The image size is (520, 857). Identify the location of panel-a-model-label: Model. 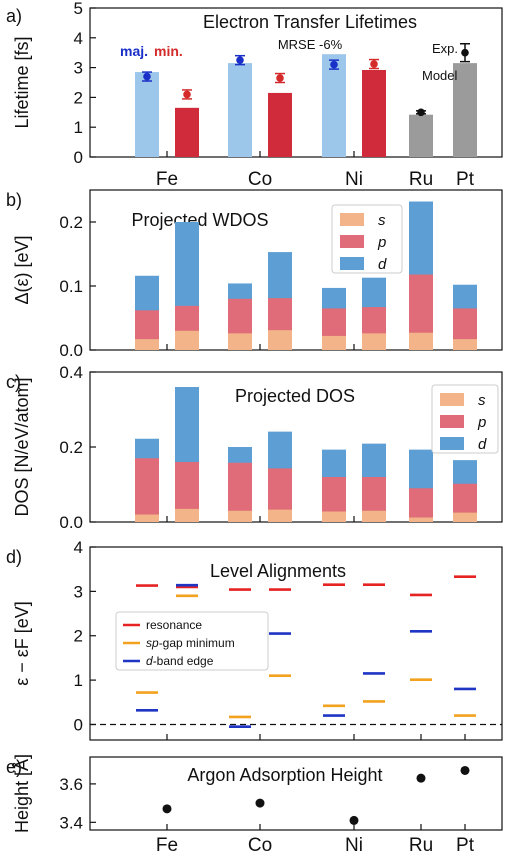
(440, 75).